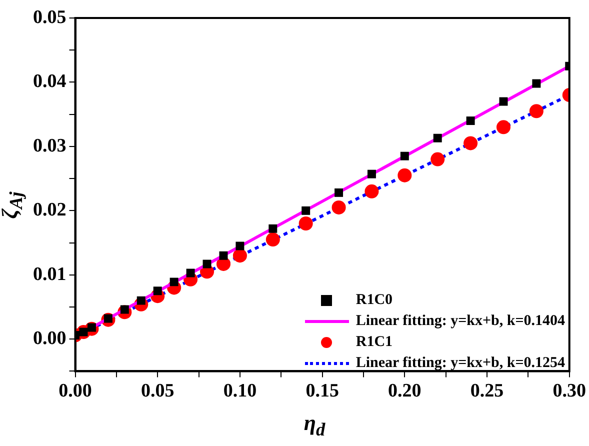  Describe the element at coordinates (240, 391) in the screenshot. I see `x-tick-label: 0.10` at that location.